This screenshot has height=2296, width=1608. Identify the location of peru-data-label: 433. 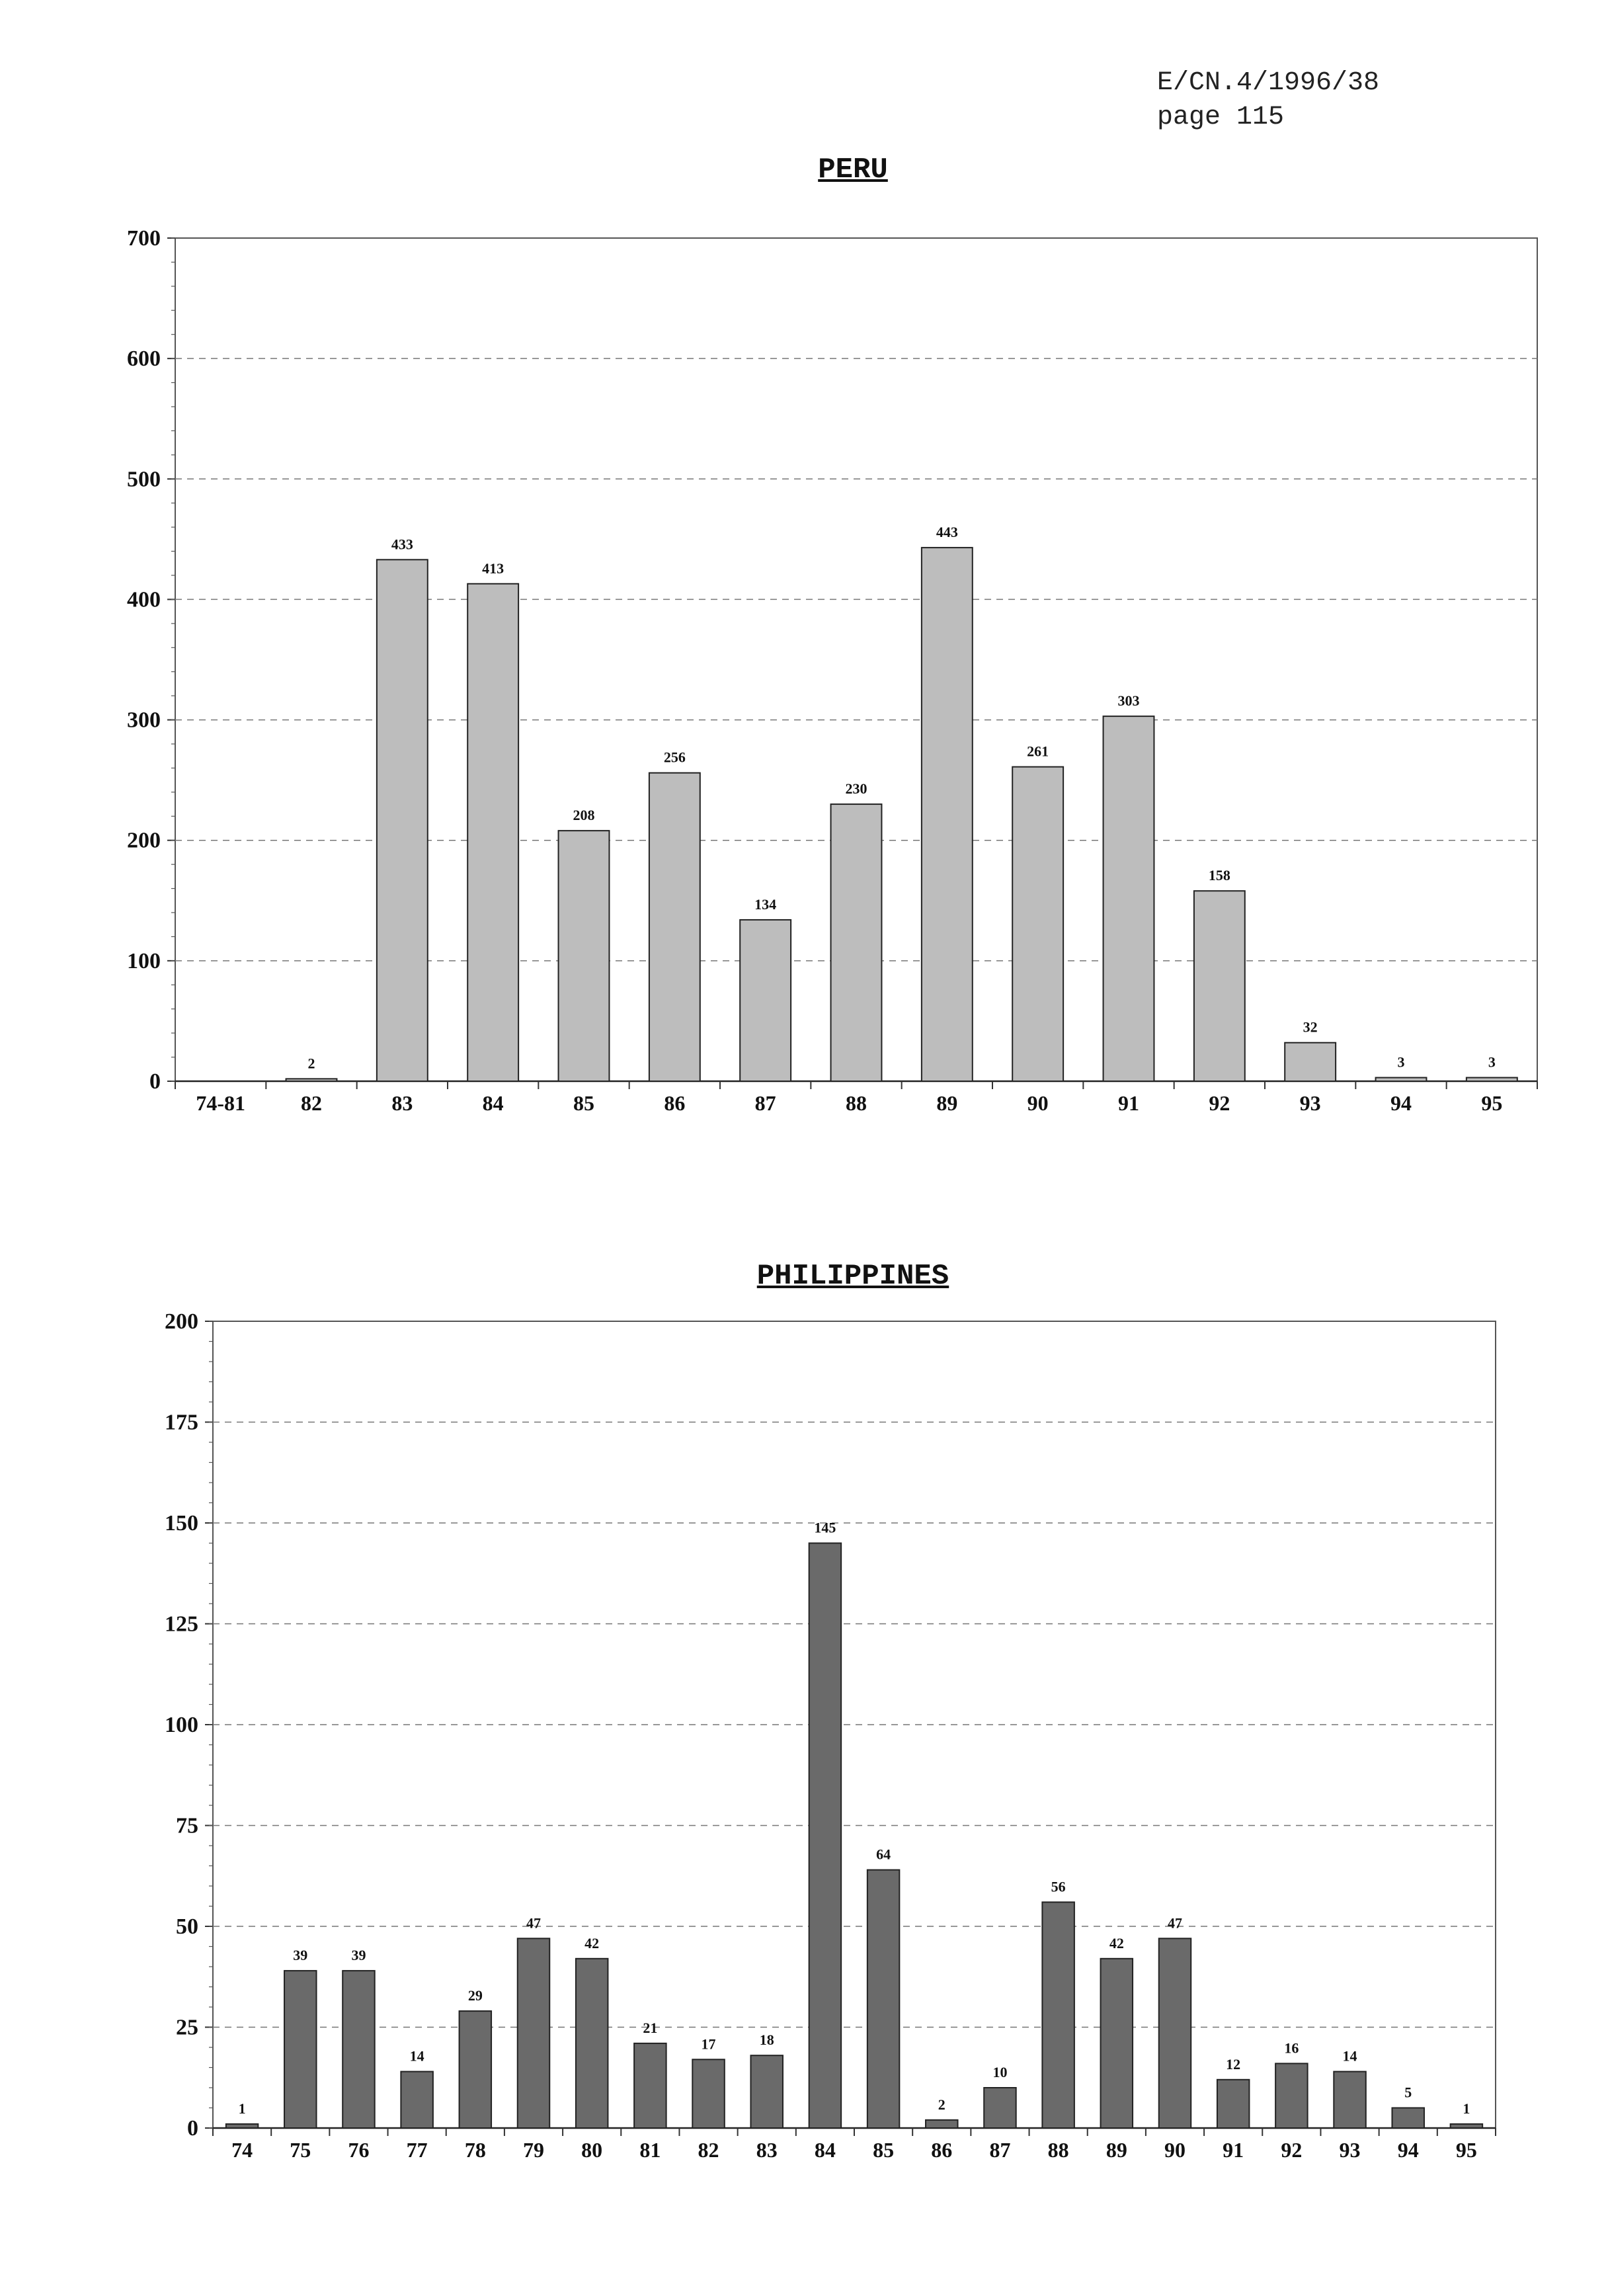
(402, 544).